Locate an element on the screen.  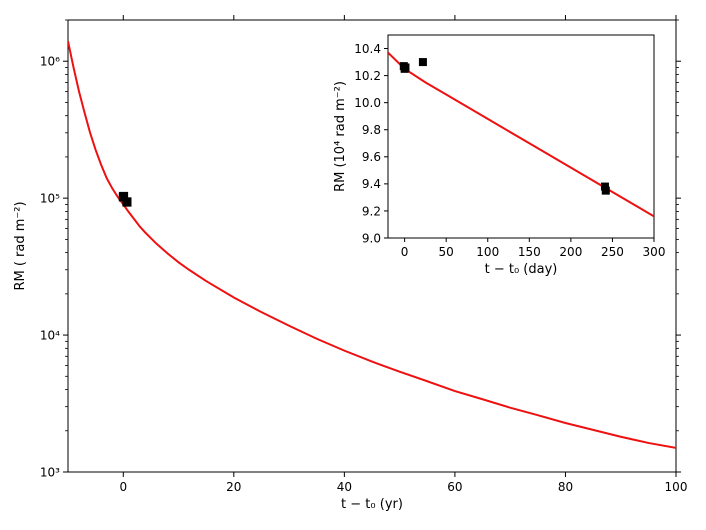
main-y-axis-label: RM ( rad m⁻²) is located at coordinates (20, 245).